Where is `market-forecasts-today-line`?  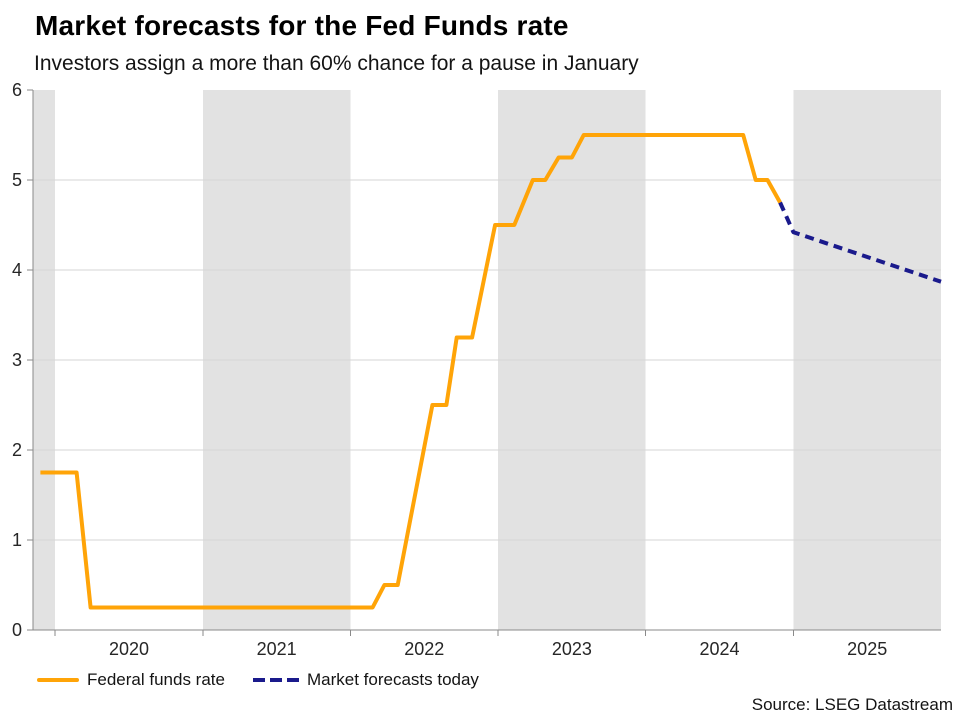 market-forecasts-today-line is located at coordinates (860, 242).